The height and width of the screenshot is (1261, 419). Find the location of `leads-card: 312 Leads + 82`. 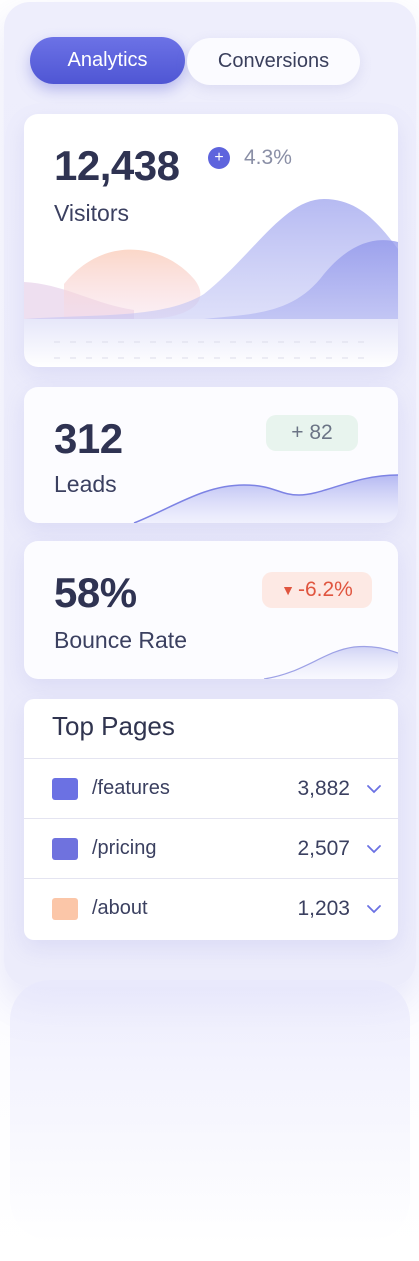

leads-card: 312 Leads + 82 is located at coordinates (211, 455).